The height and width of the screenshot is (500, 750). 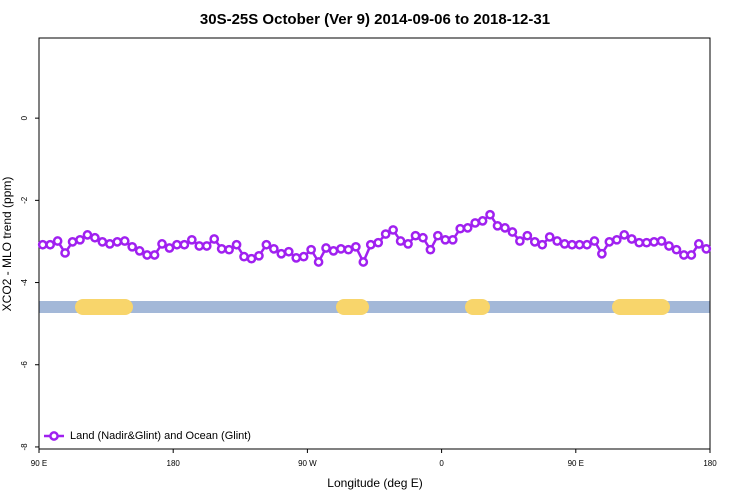 I want to click on ocean-band, so click(x=374, y=307).